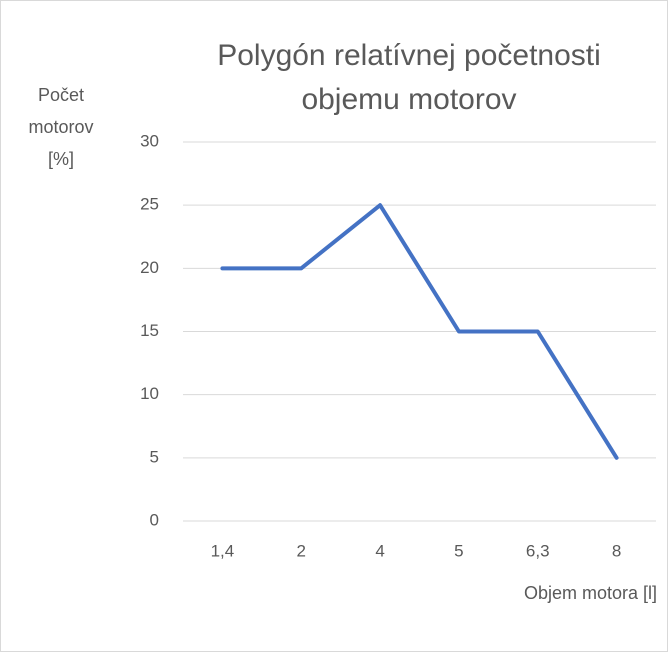  I want to click on y-tick-label: 20, so click(149, 267).